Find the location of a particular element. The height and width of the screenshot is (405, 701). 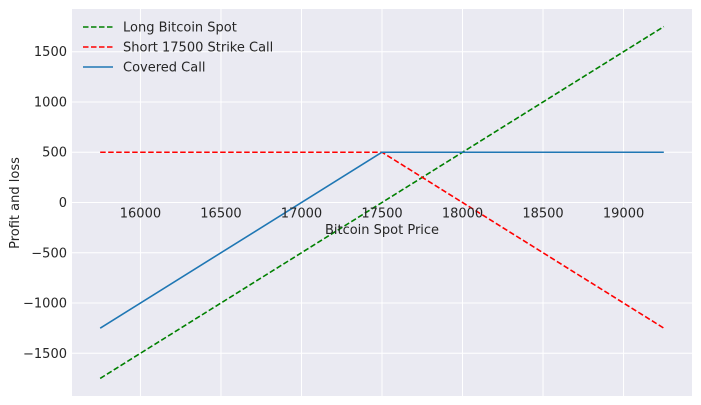

y-tick-label: 1000 is located at coordinates (50, 102).